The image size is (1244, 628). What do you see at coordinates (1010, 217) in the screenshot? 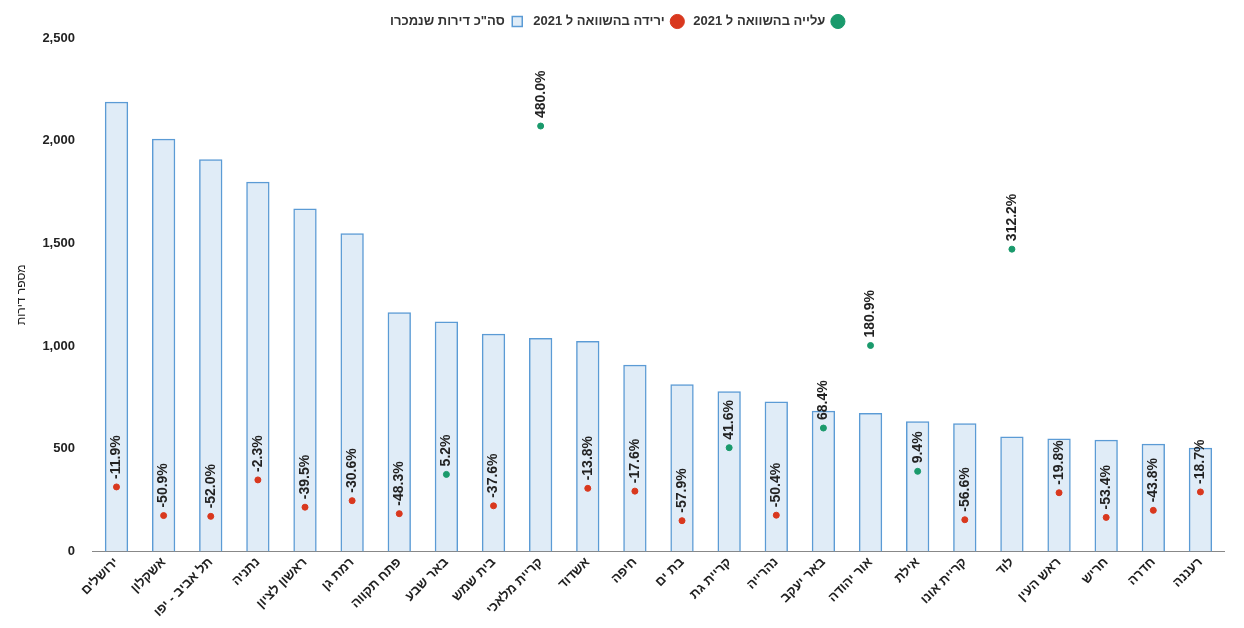
I see `data-label: 312.2%` at bounding box center [1010, 217].